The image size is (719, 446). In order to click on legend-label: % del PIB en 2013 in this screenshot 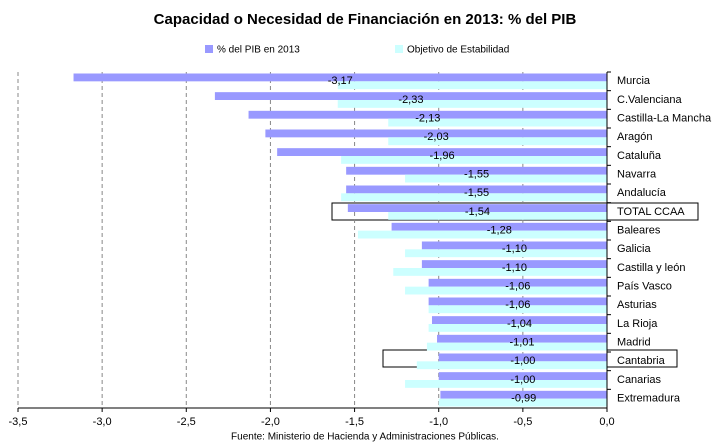, I will do `click(258, 50)`.